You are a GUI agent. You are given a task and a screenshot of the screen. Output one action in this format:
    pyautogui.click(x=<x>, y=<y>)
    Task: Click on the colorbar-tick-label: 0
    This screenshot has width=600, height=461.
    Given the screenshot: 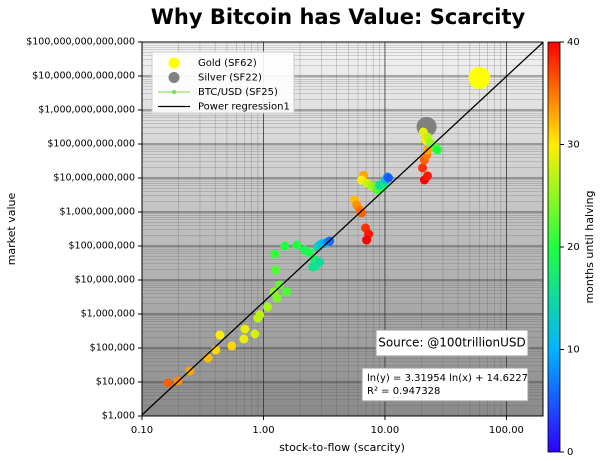 What is the action you would take?
    pyautogui.click(x=570, y=452)
    